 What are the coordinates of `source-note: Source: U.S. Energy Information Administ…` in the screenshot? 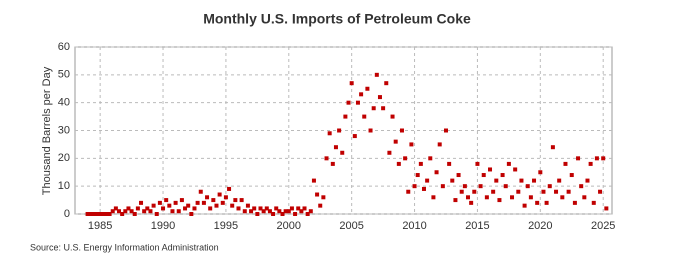 It's located at (124, 247).